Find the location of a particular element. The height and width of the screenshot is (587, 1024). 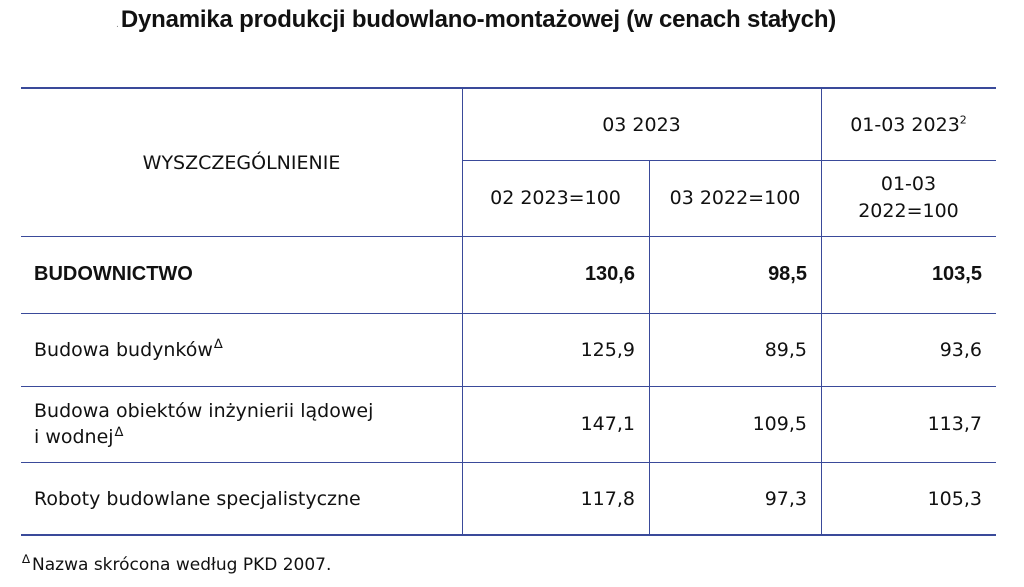

header-group-month: 03 2023 is located at coordinates (641, 124).